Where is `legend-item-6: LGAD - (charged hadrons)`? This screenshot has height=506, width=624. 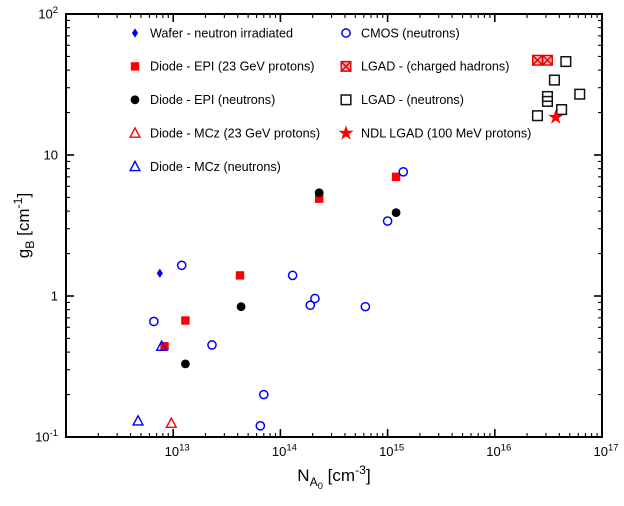
legend-item-6: LGAD - (charged hadrons) is located at coordinates (424, 67).